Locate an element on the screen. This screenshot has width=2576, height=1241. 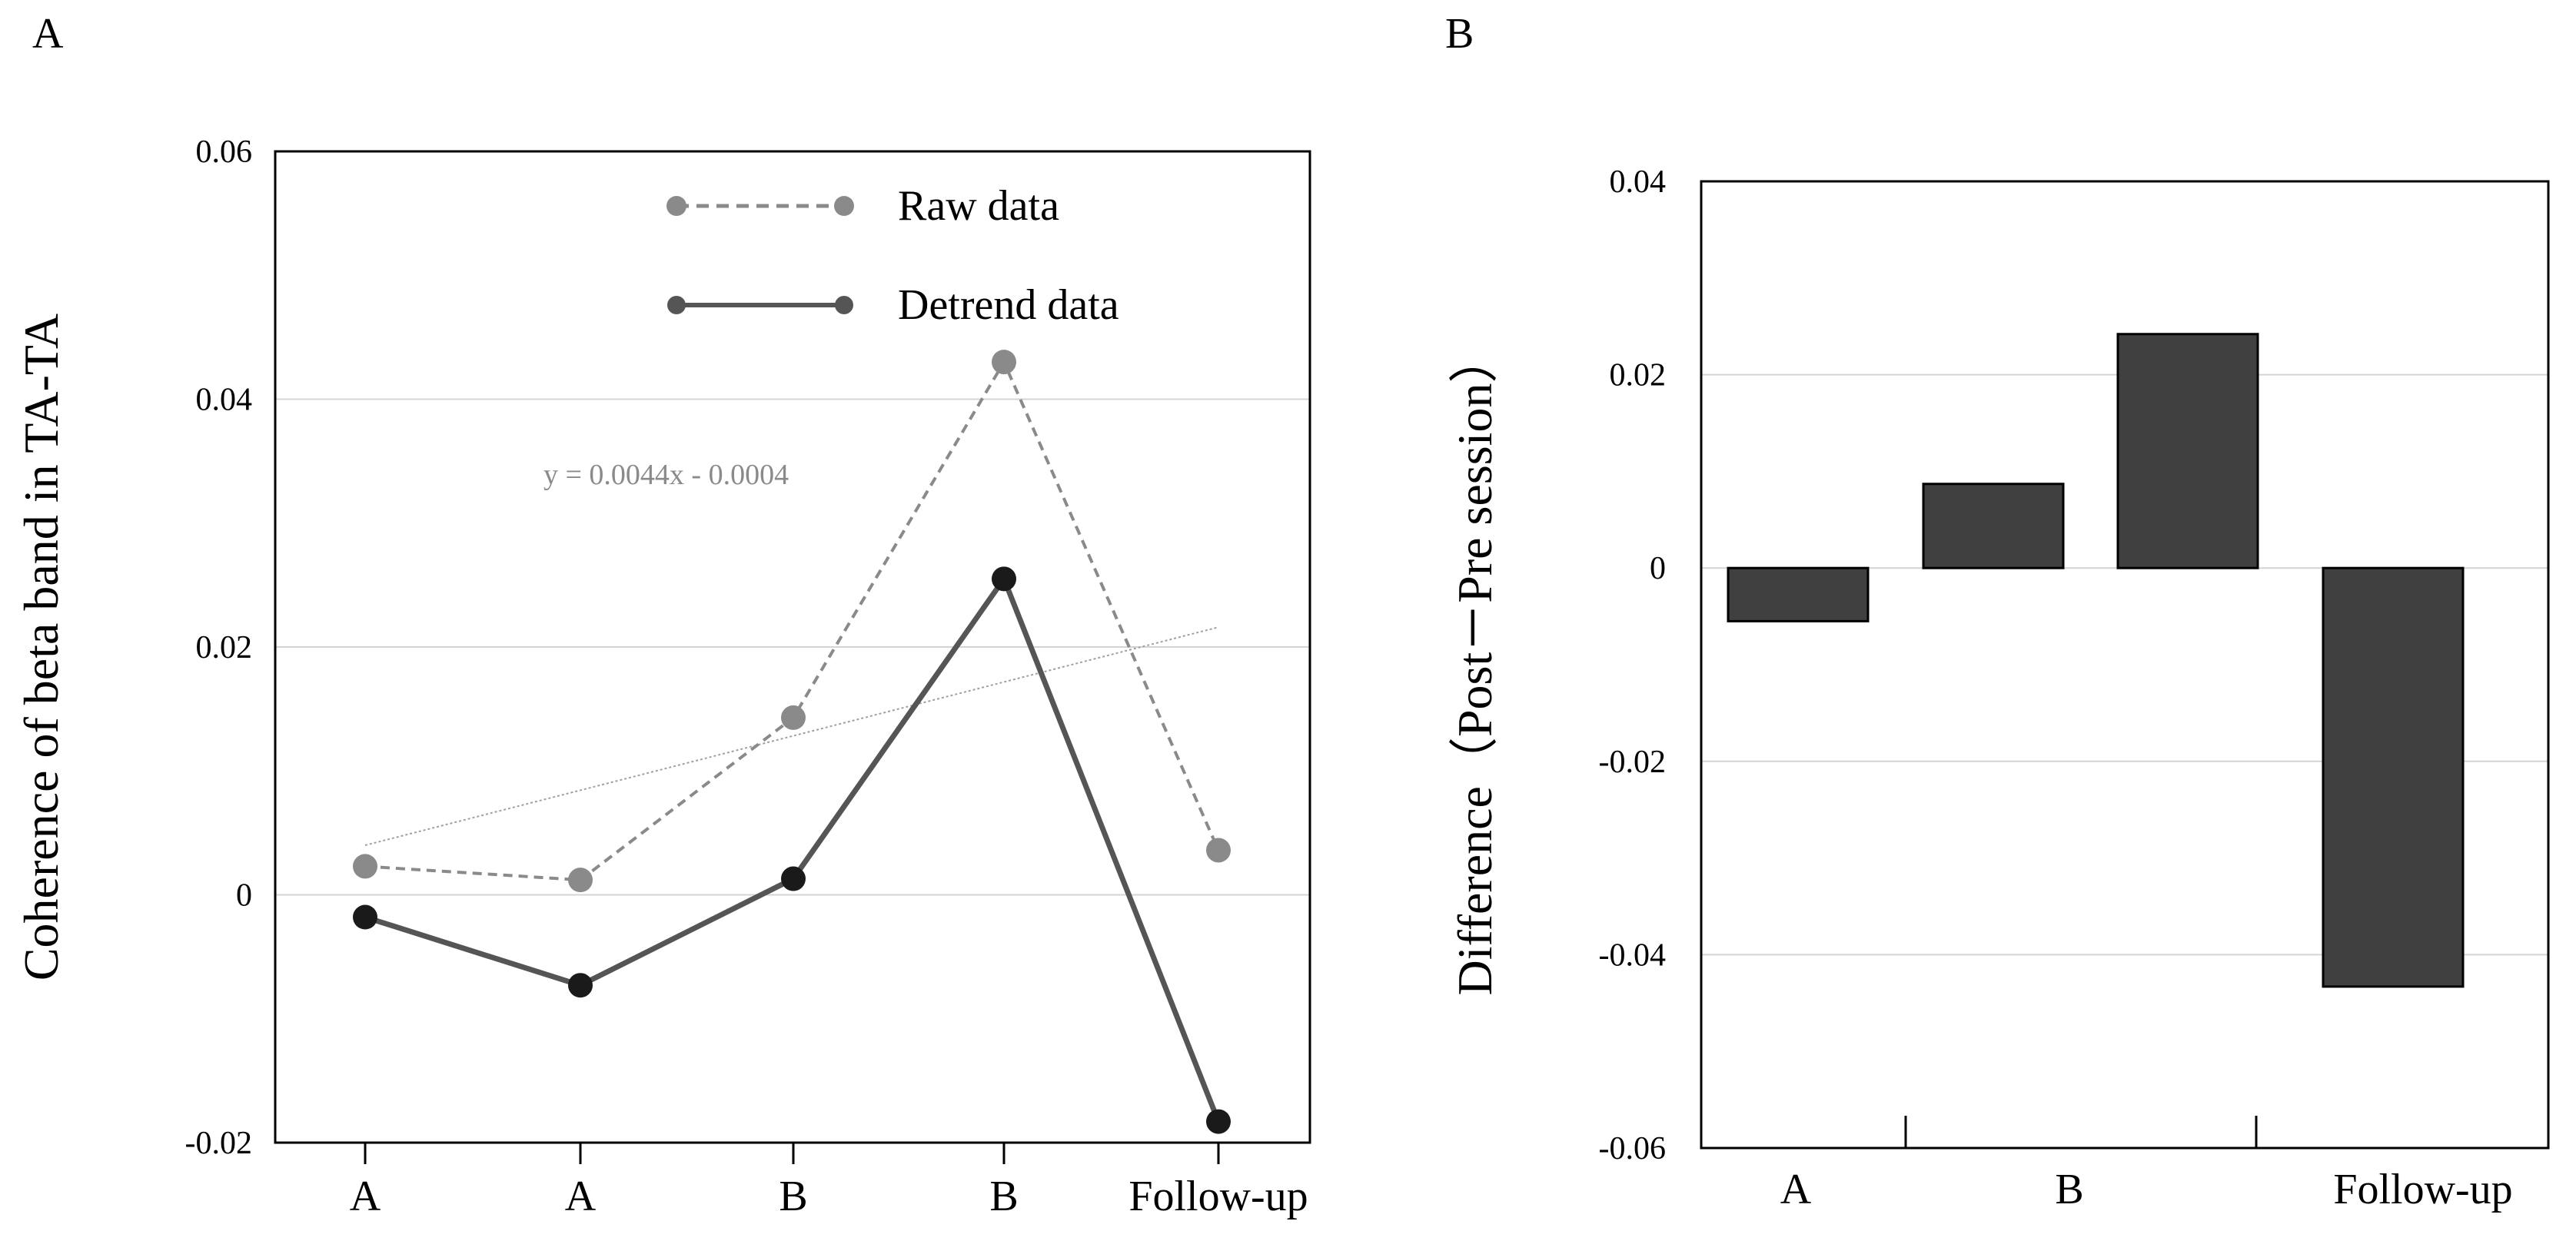
legend-raw-marker-left is located at coordinates (676, 206).